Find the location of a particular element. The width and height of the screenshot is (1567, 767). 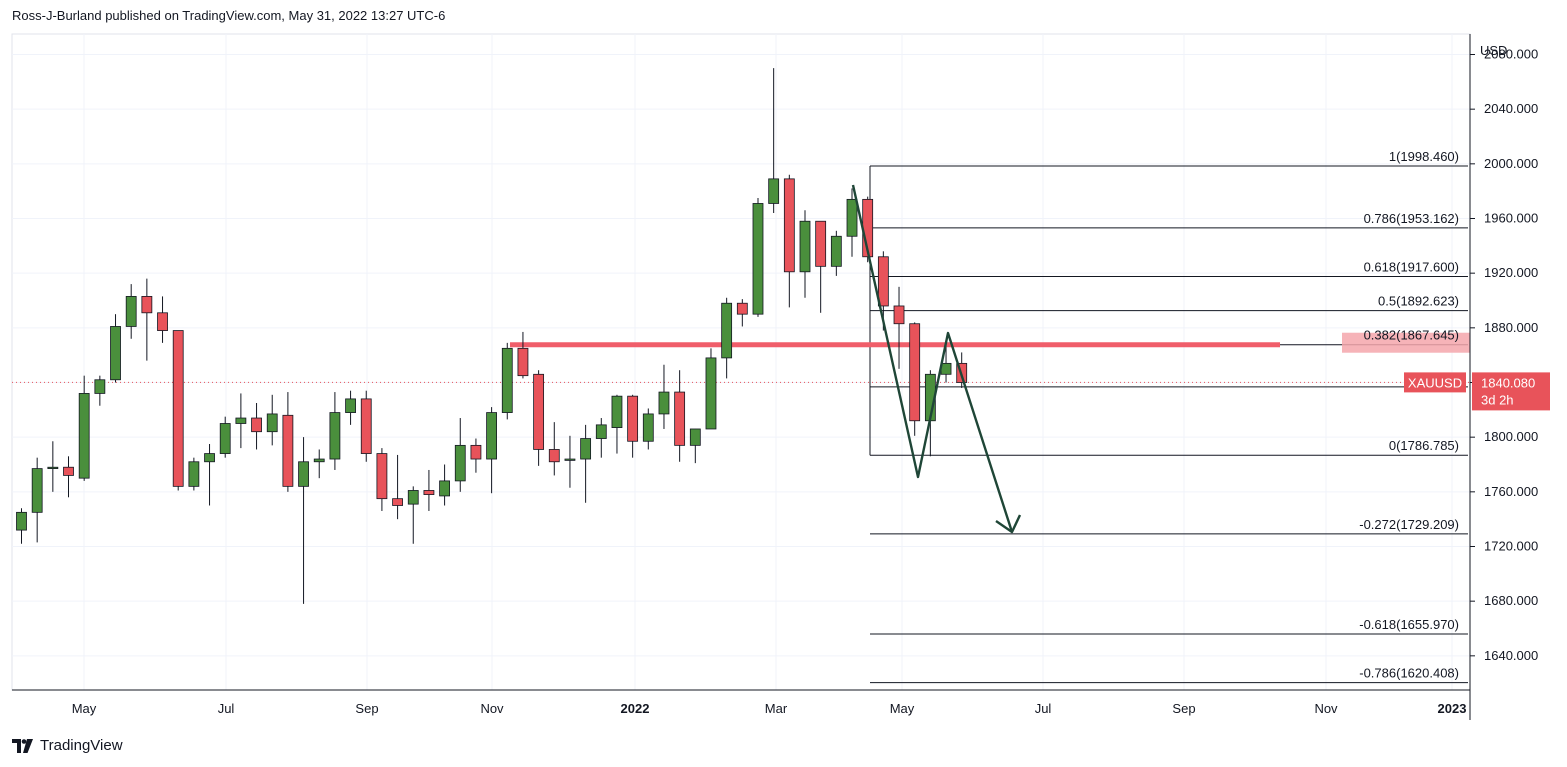

y-tick-label: 1680.000 is located at coordinates (1511, 600).